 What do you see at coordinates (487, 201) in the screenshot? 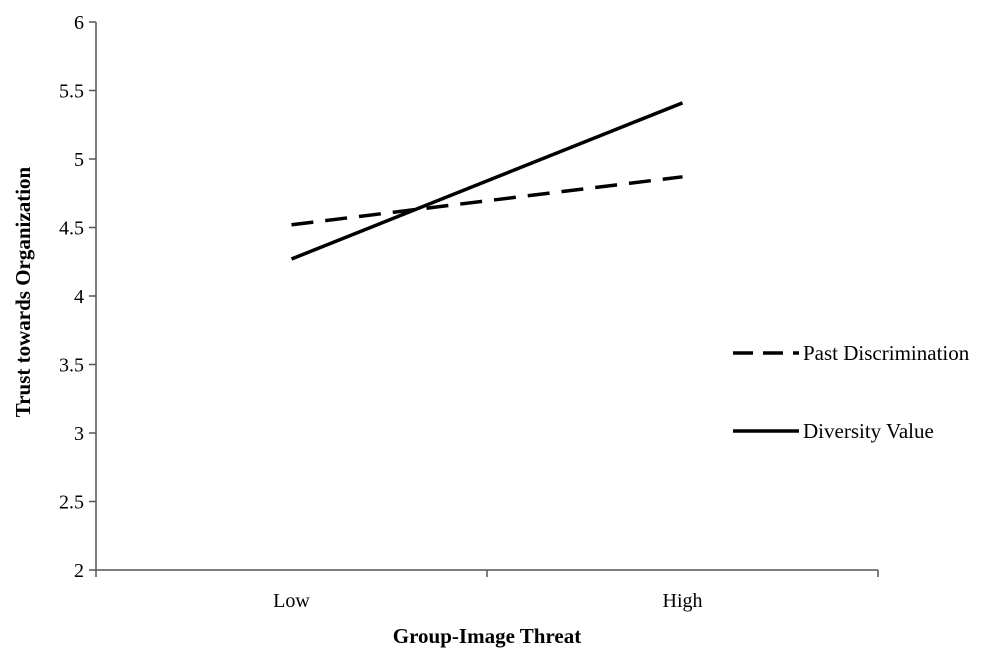
I see `series-line-past-discrimination` at bounding box center [487, 201].